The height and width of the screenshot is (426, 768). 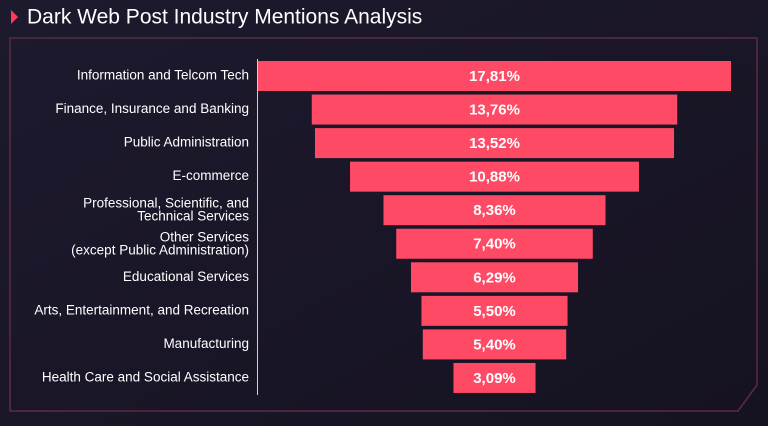 I want to click on category-label-line: (except Public Administration), so click(x=160, y=249).